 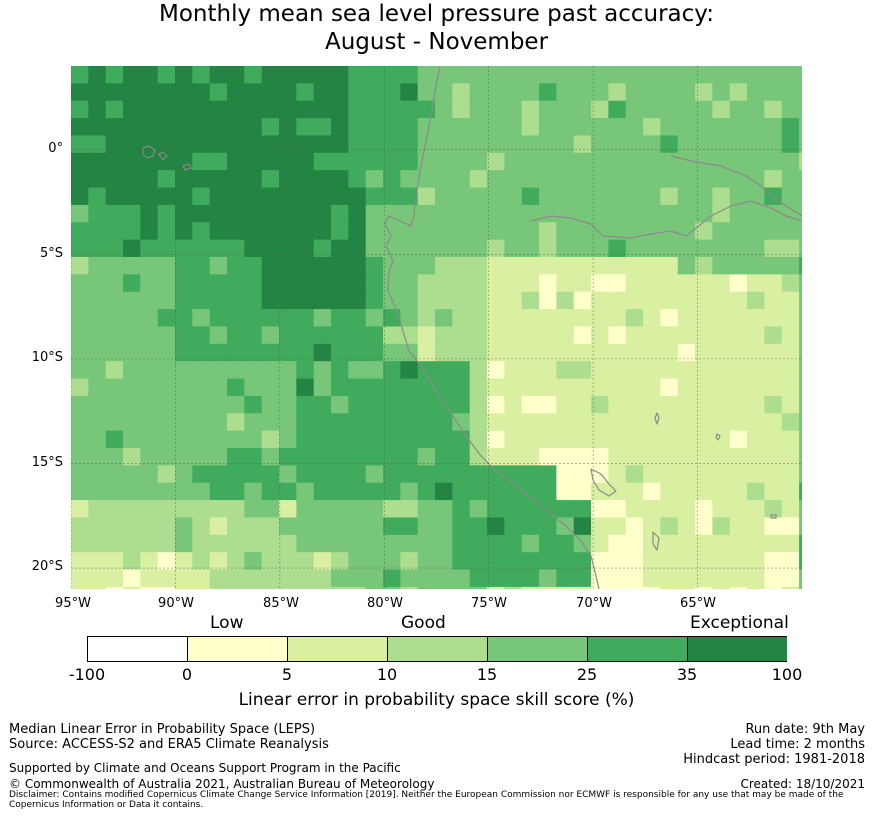 What do you see at coordinates (385, 603) in the screenshot?
I see `lon-label-80w: 80°W` at bounding box center [385, 603].